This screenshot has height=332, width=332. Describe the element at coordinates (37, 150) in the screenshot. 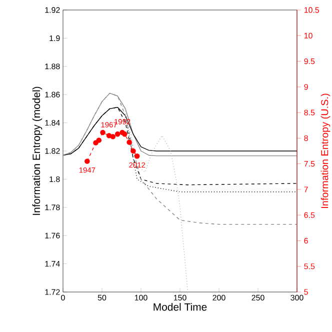

I see `y-axis-title: Information Entropy (model)` at that location.